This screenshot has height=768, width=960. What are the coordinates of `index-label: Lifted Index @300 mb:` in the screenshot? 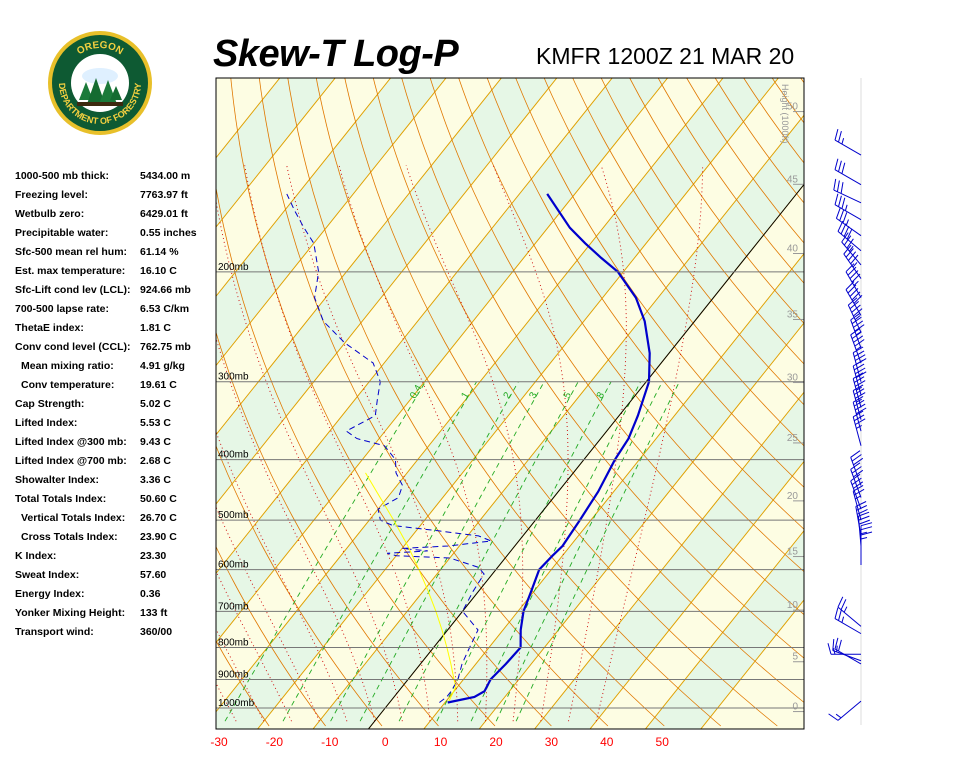 It's located at (71, 442).